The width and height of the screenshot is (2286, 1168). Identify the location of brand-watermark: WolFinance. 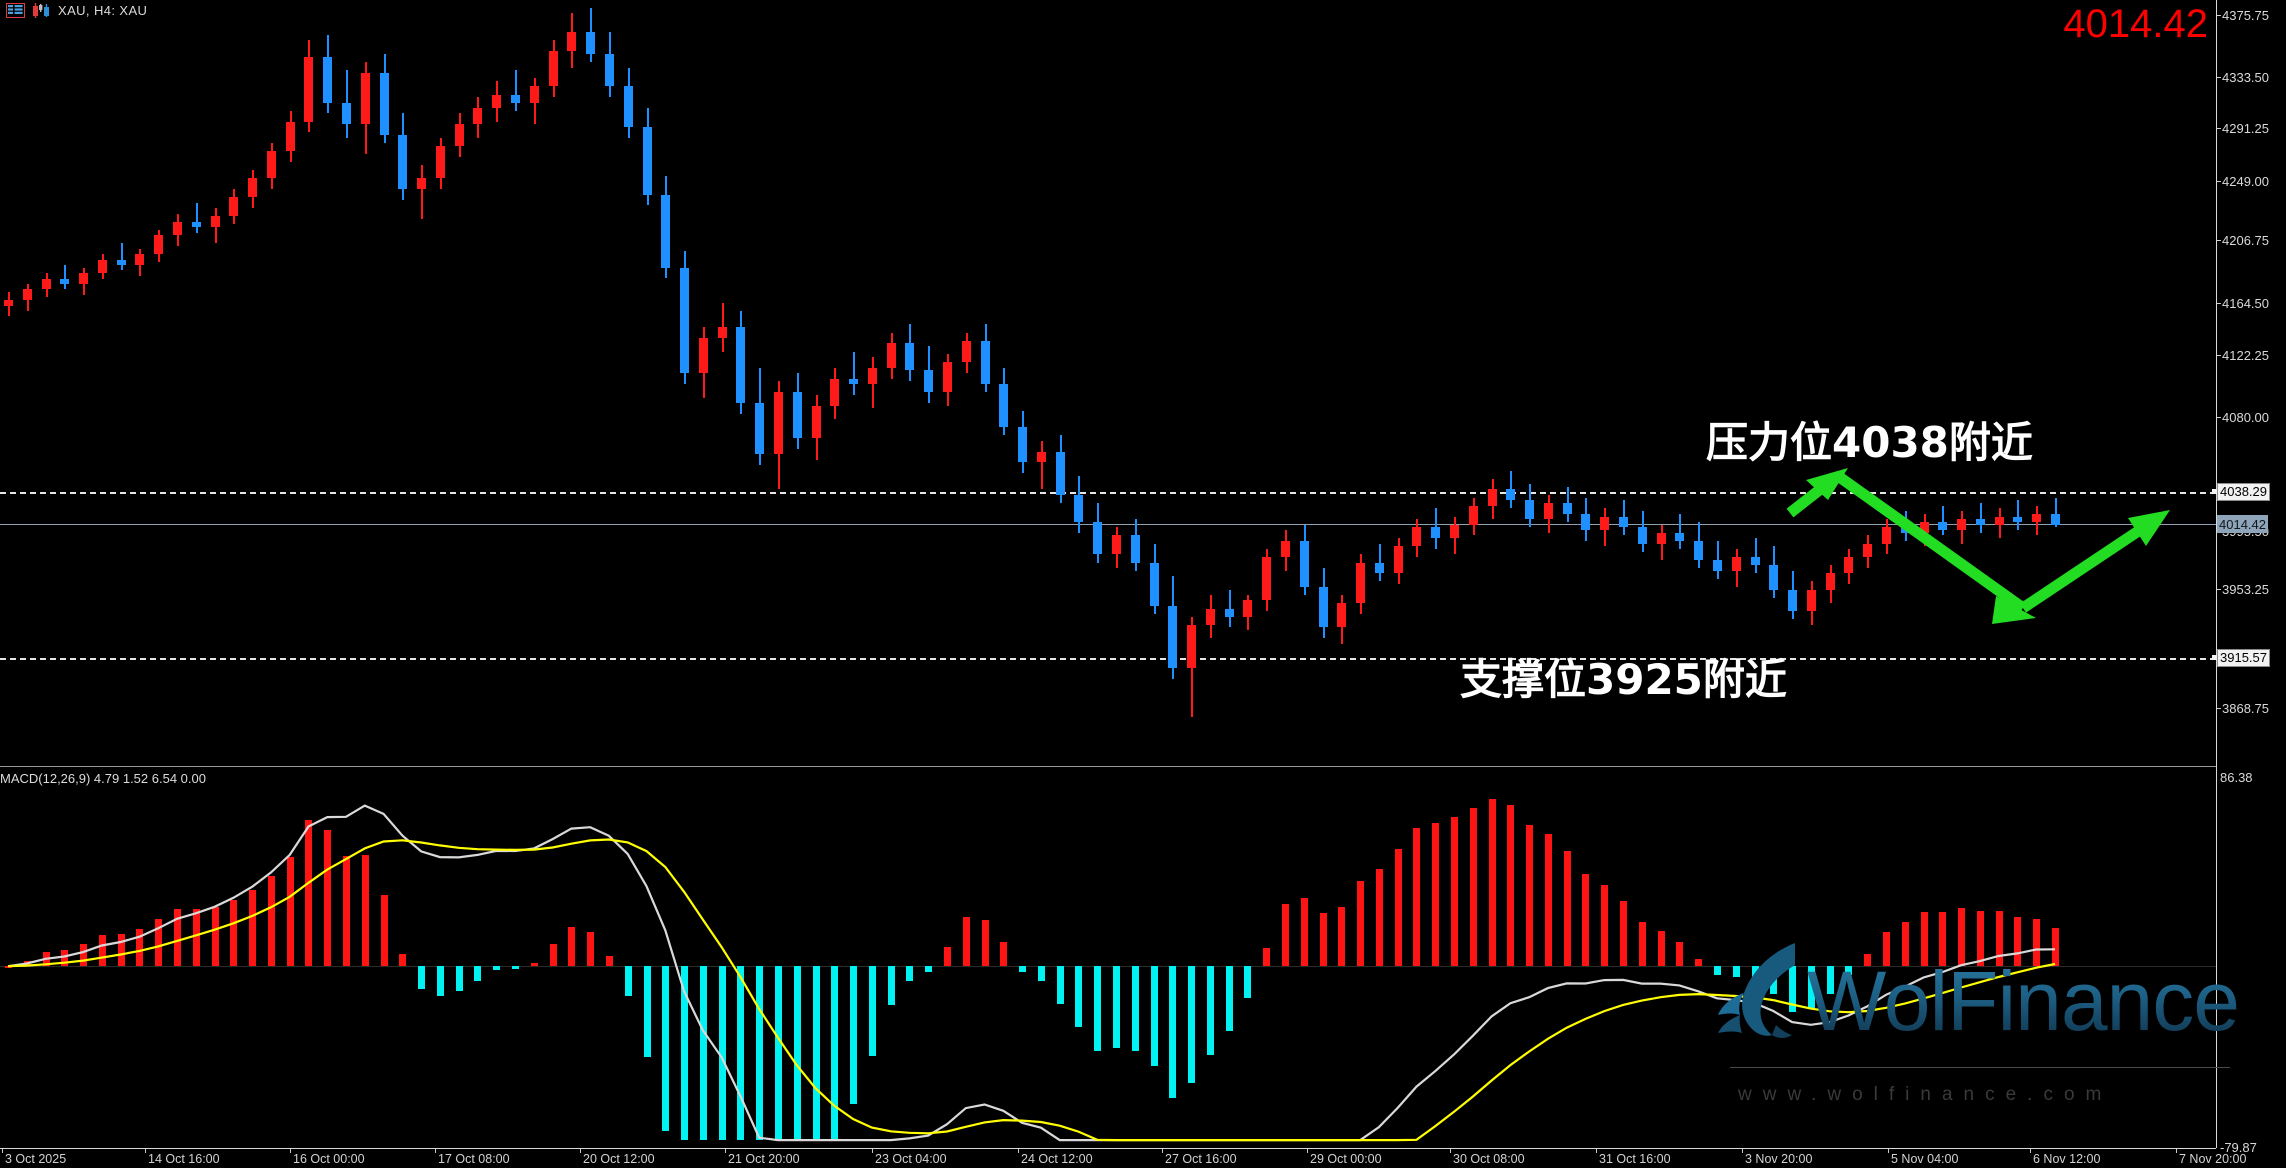
(1980, 1014).